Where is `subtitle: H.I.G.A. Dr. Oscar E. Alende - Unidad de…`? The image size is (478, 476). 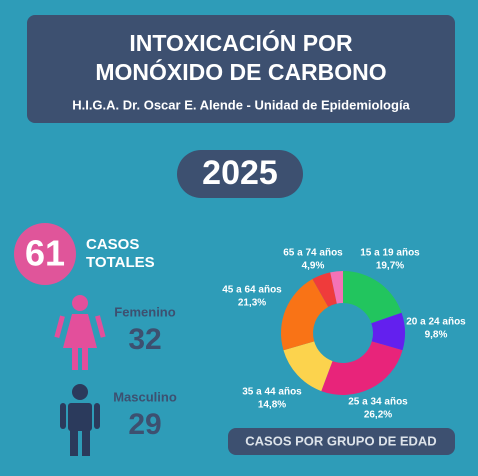 subtitle: H.I.G.A. Dr. Oscar E. Alende - Unidad de… is located at coordinates (241, 104).